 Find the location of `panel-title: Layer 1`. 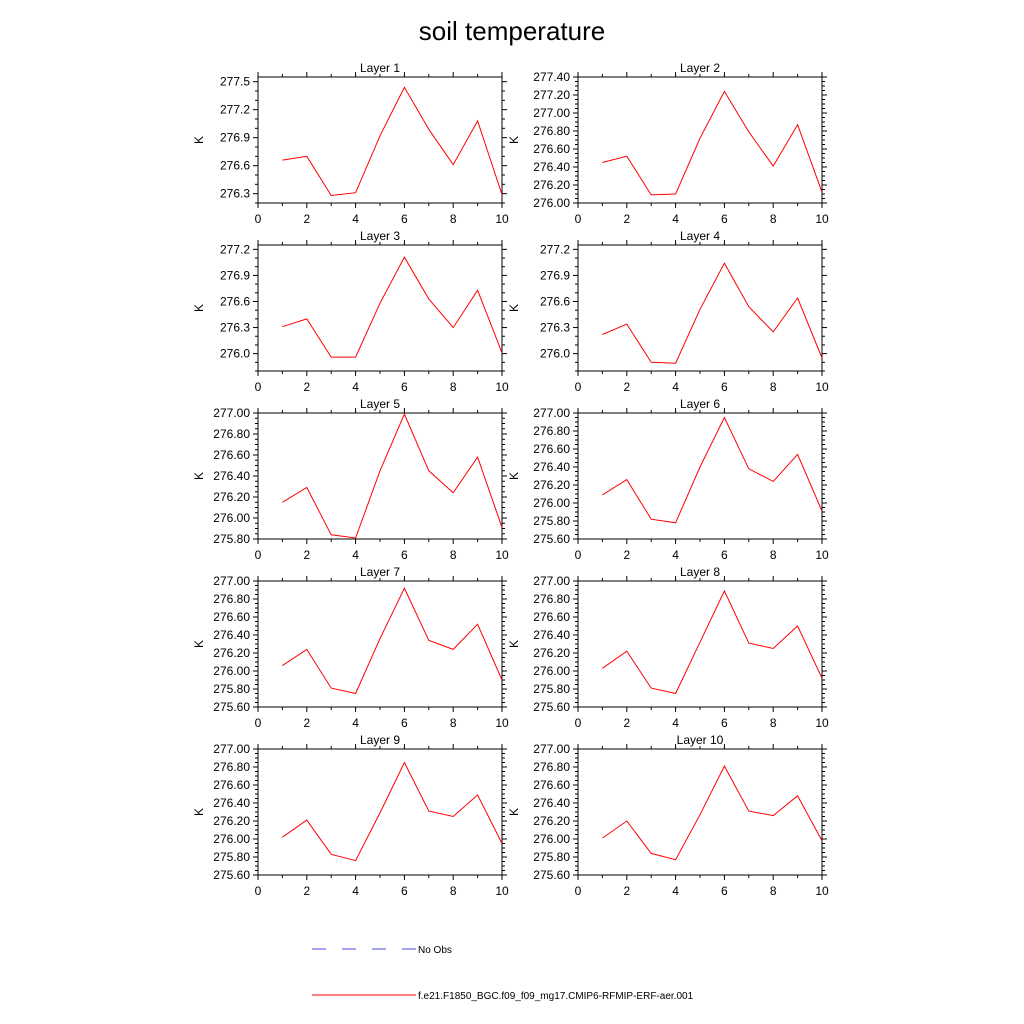

panel-title: Layer 1 is located at coordinates (380, 68).